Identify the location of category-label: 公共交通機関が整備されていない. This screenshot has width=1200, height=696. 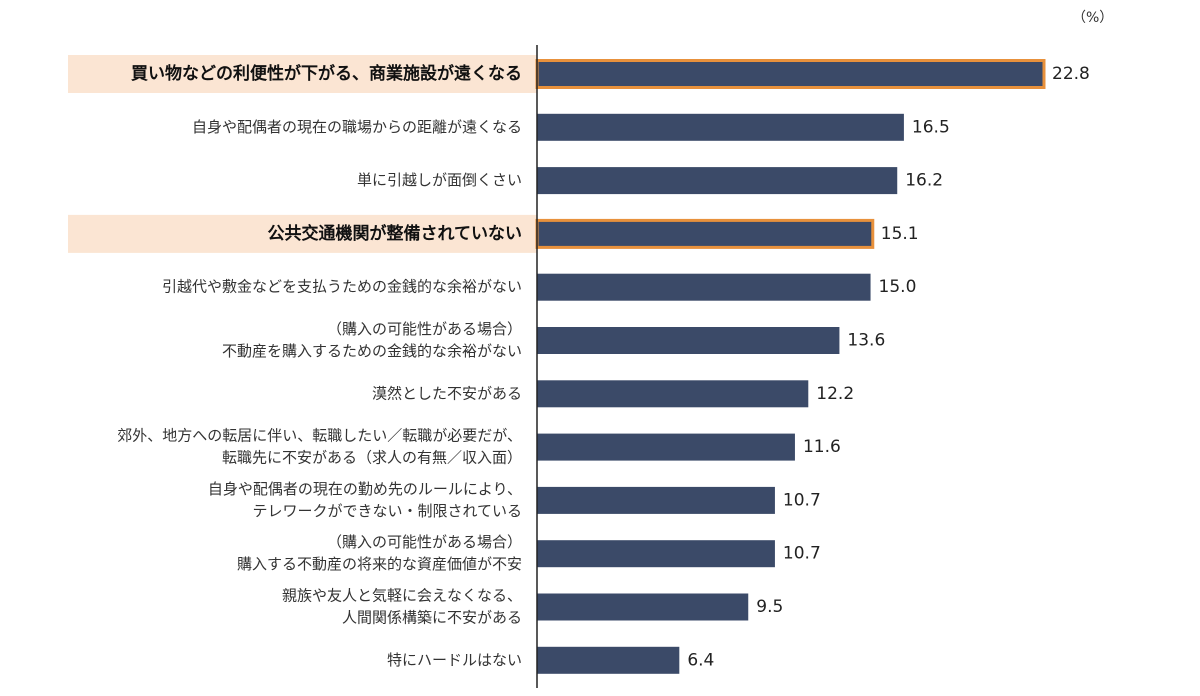
(395, 233).